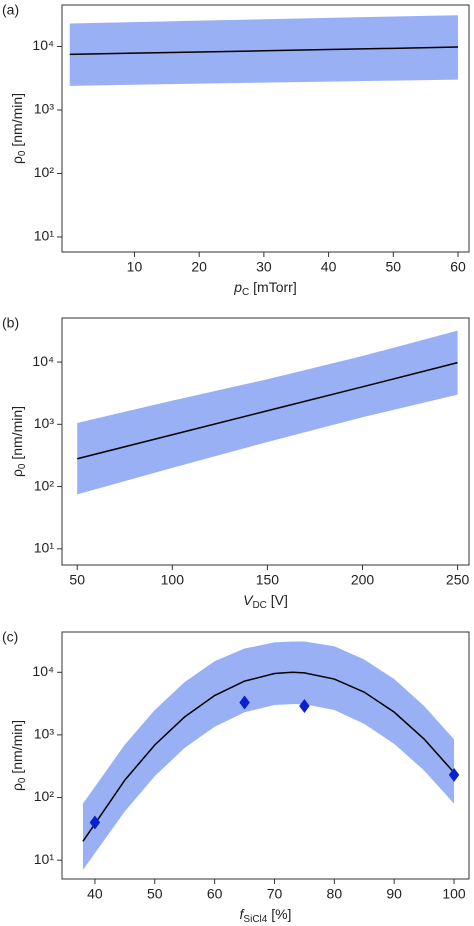 This screenshot has height=926, width=474. I want to click on x-tick-label: 30, so click(264, 267).